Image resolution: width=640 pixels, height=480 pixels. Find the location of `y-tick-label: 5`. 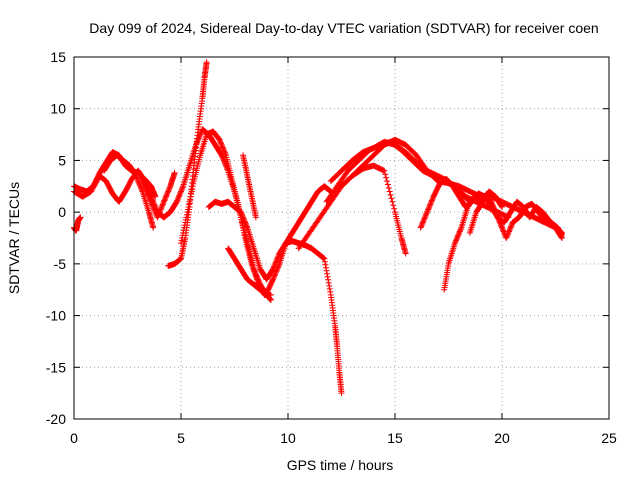

y-tick-label: 5 is located at coordinates (62, 160).